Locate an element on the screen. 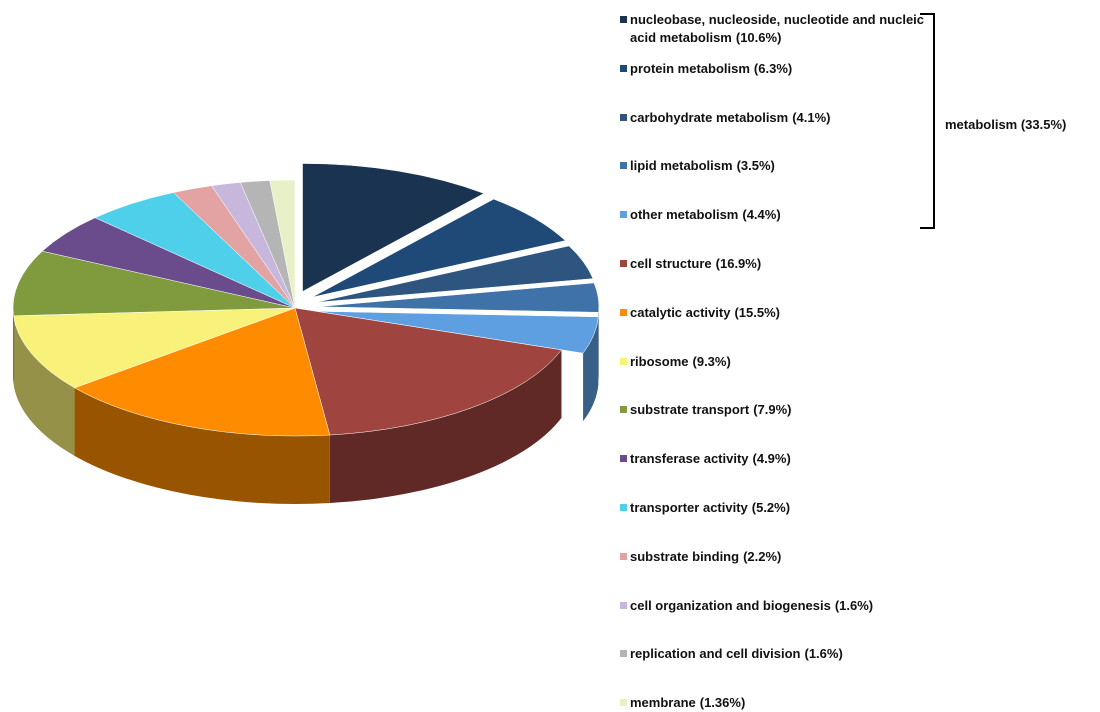 The height and width of the screenshot is (712, 1100). legend-entry: transporter activity (5.2%) is located at coordinates (775, 508).